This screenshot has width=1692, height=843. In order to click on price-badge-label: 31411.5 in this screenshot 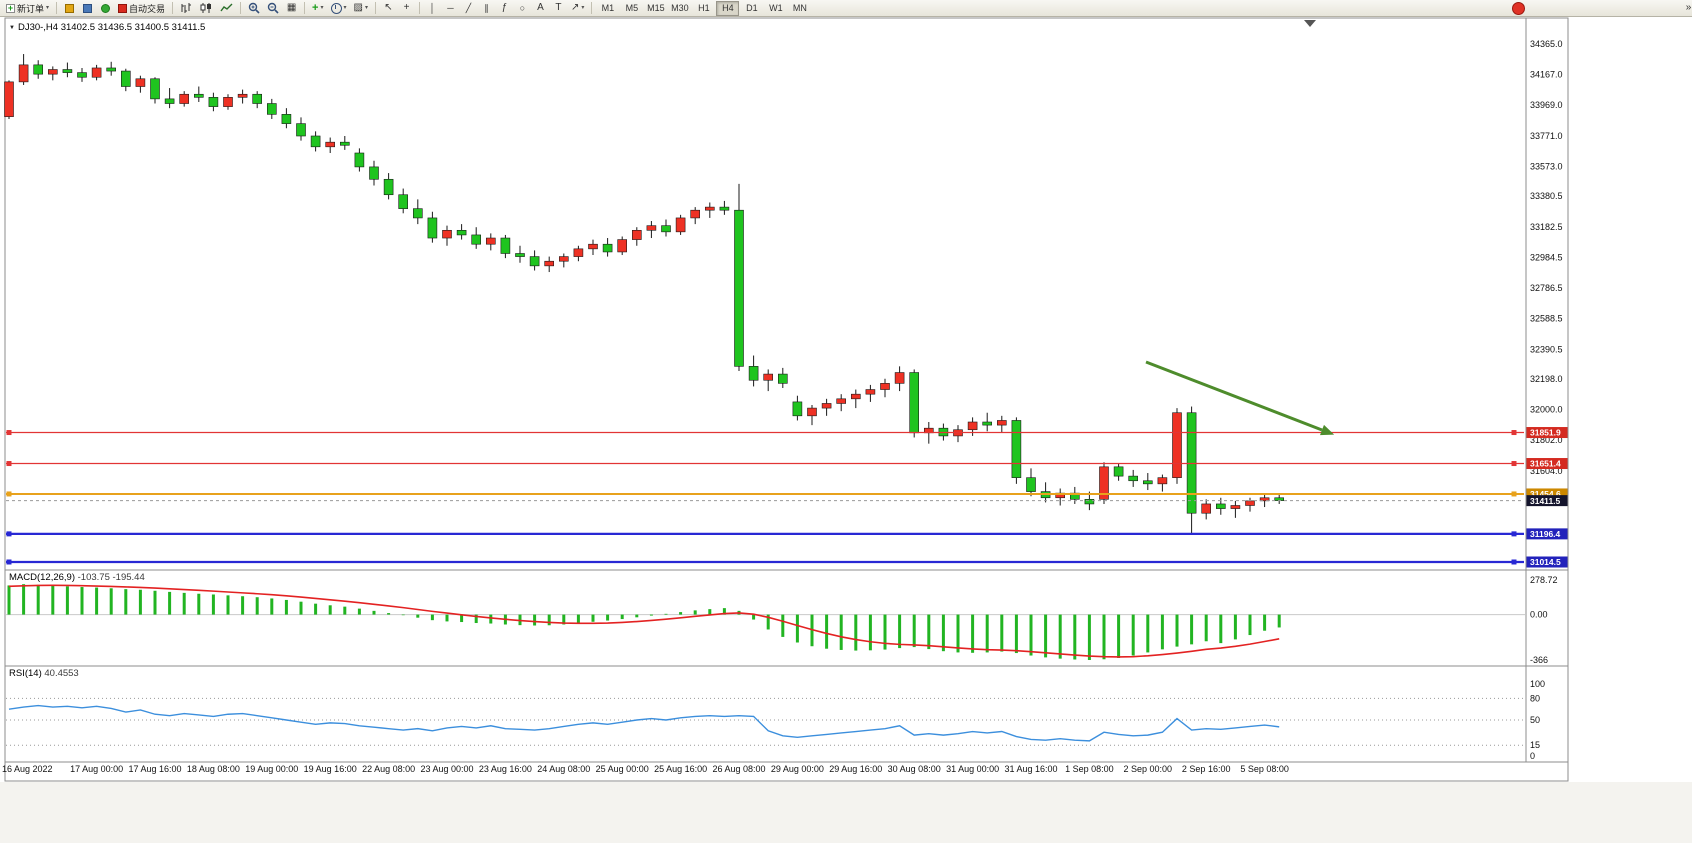, I will do `click(1545, 501)`.